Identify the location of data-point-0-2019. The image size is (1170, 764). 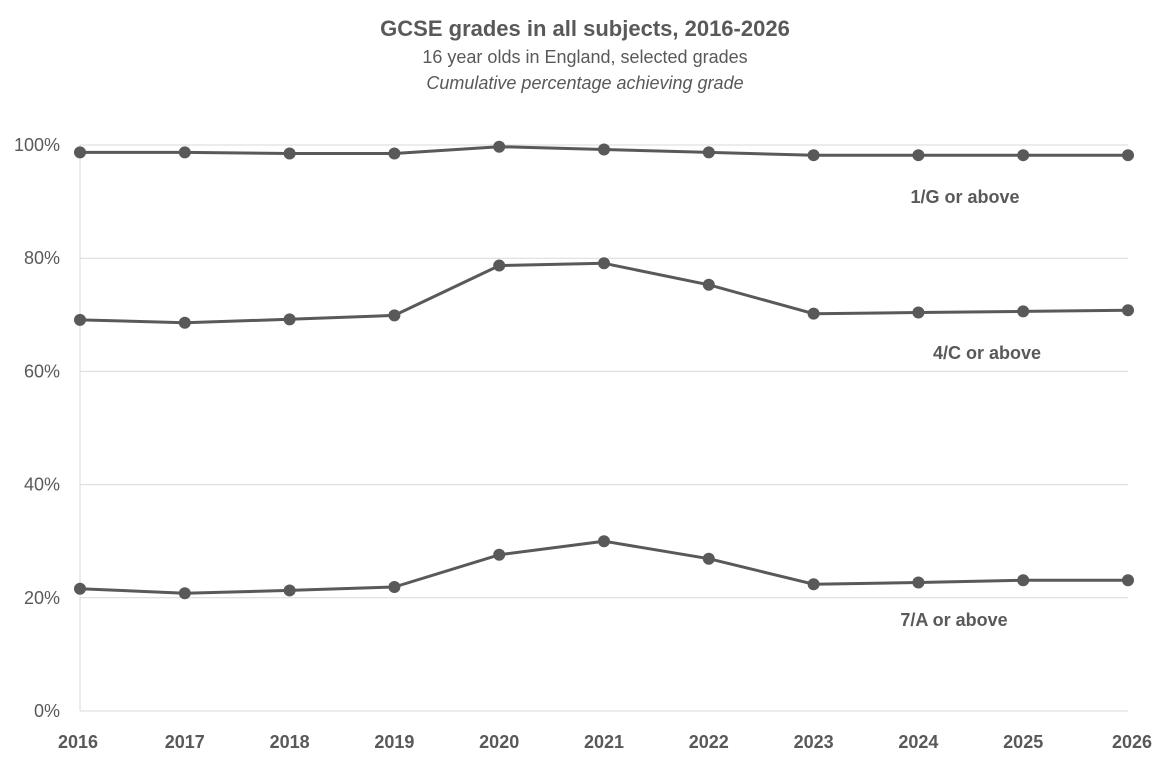
(394, 153).